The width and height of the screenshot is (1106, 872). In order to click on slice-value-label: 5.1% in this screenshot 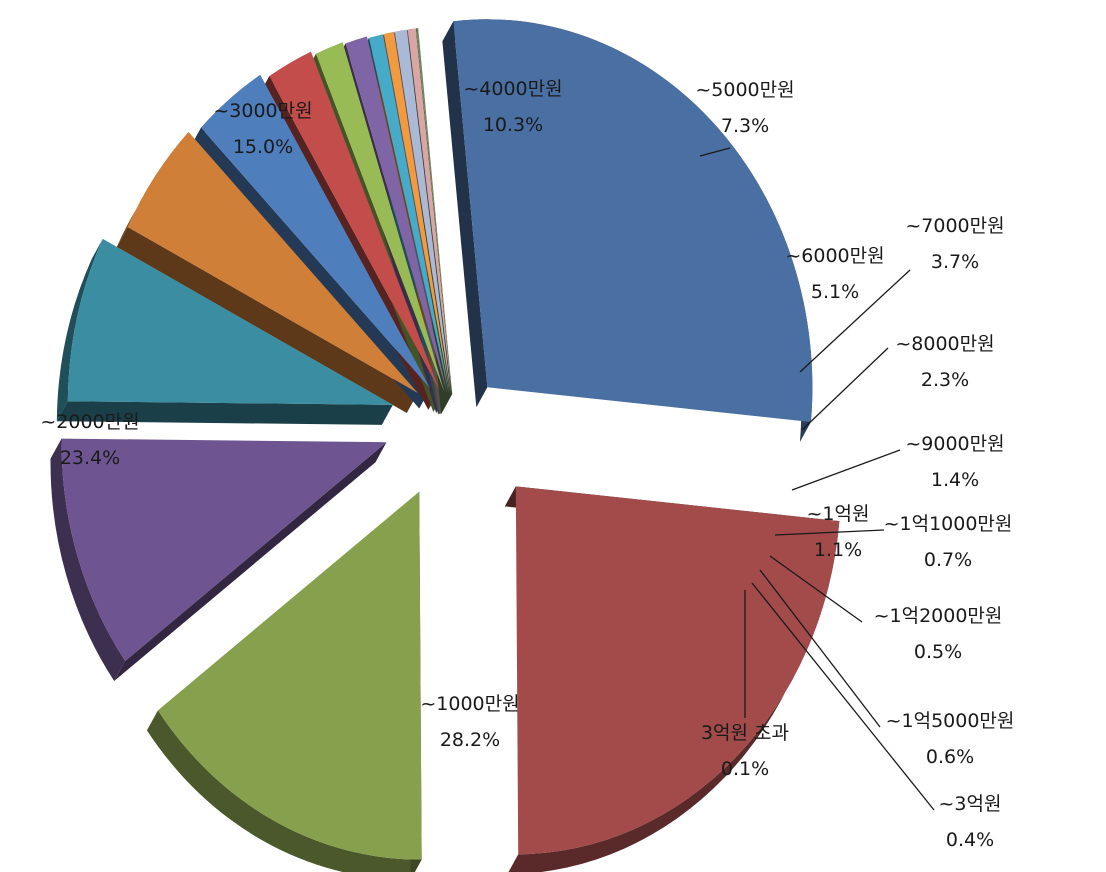, I will do `click(835, 292)`.